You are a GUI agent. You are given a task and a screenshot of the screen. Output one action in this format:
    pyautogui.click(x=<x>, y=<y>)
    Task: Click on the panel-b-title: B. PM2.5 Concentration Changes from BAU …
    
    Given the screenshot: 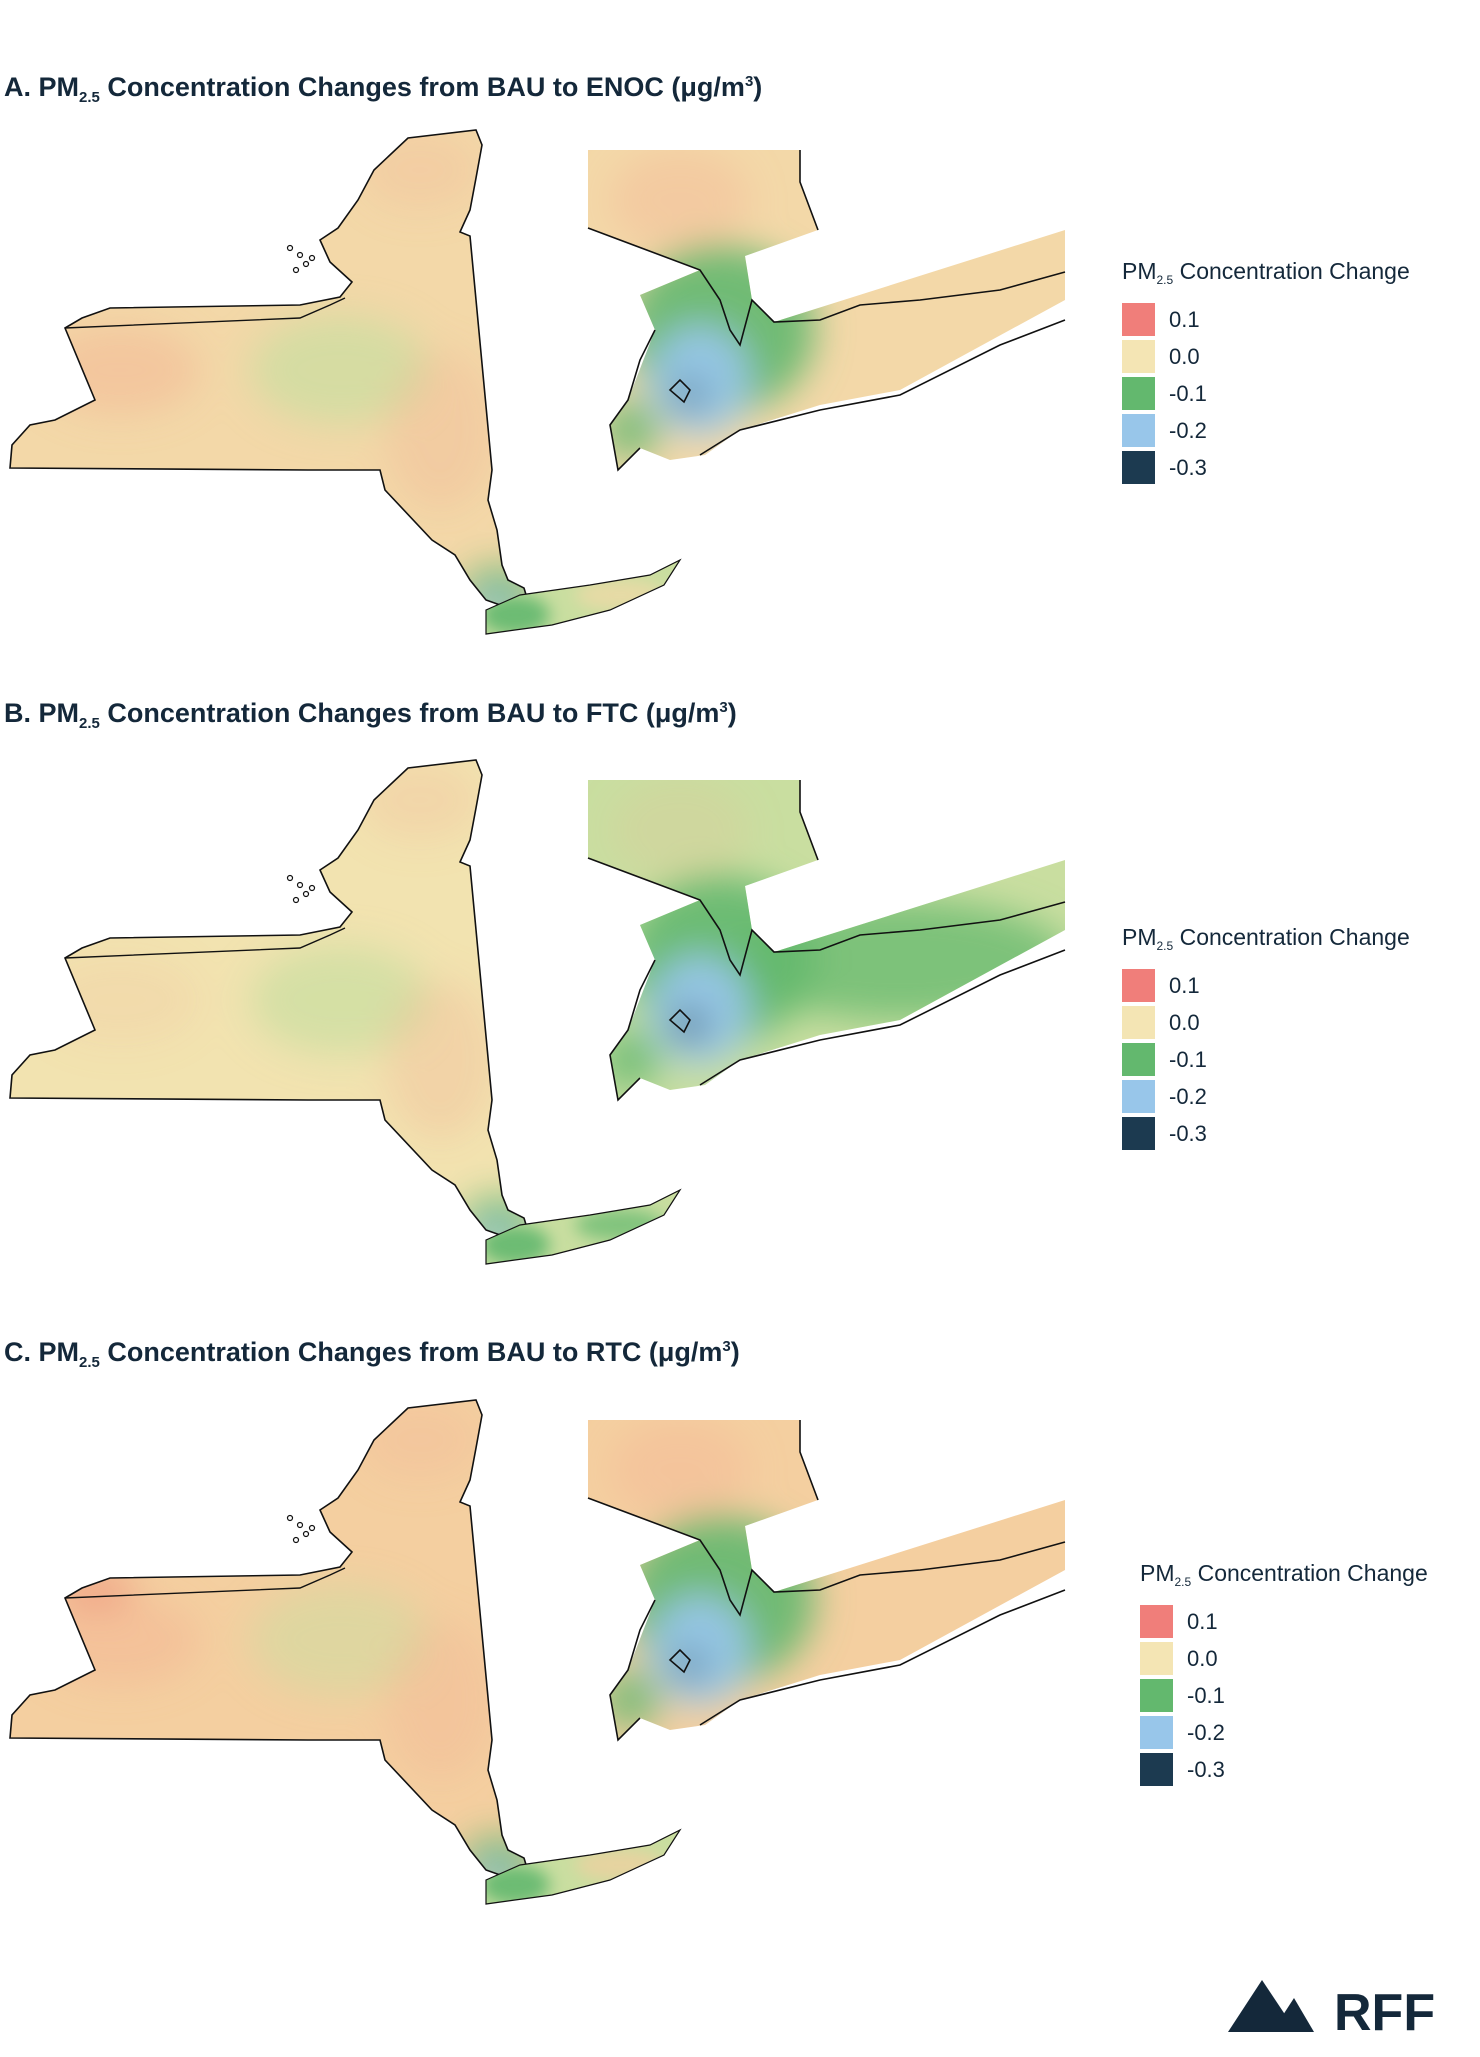 What is the action you would take?
    pyautogui.click(x=370, y=715)
    